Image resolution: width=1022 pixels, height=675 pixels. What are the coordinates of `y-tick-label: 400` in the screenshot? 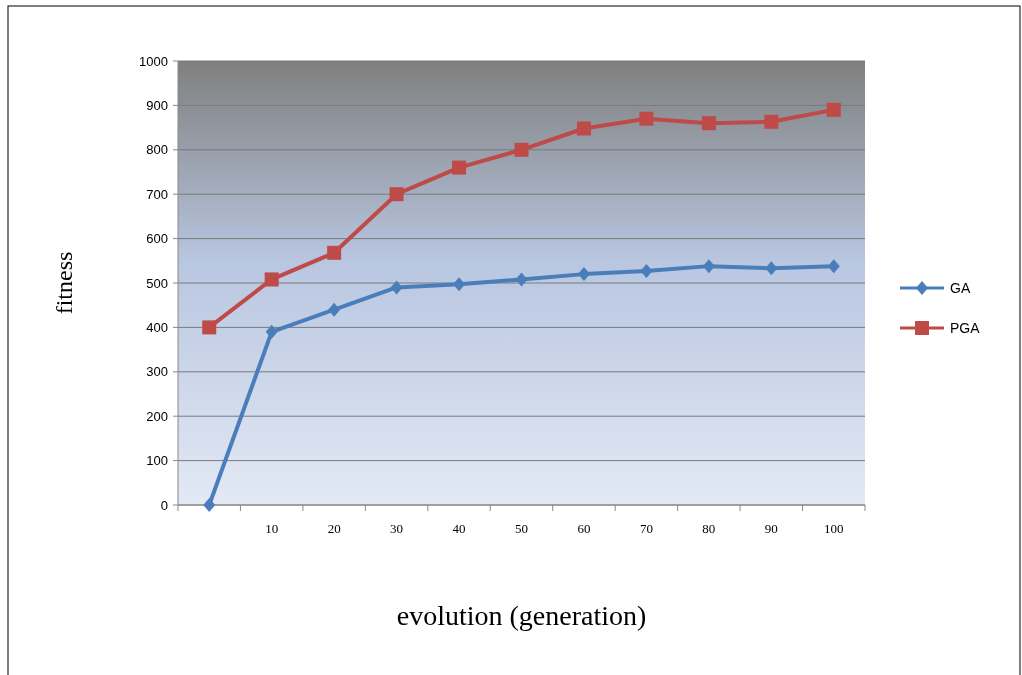 It's located at (157, 327).